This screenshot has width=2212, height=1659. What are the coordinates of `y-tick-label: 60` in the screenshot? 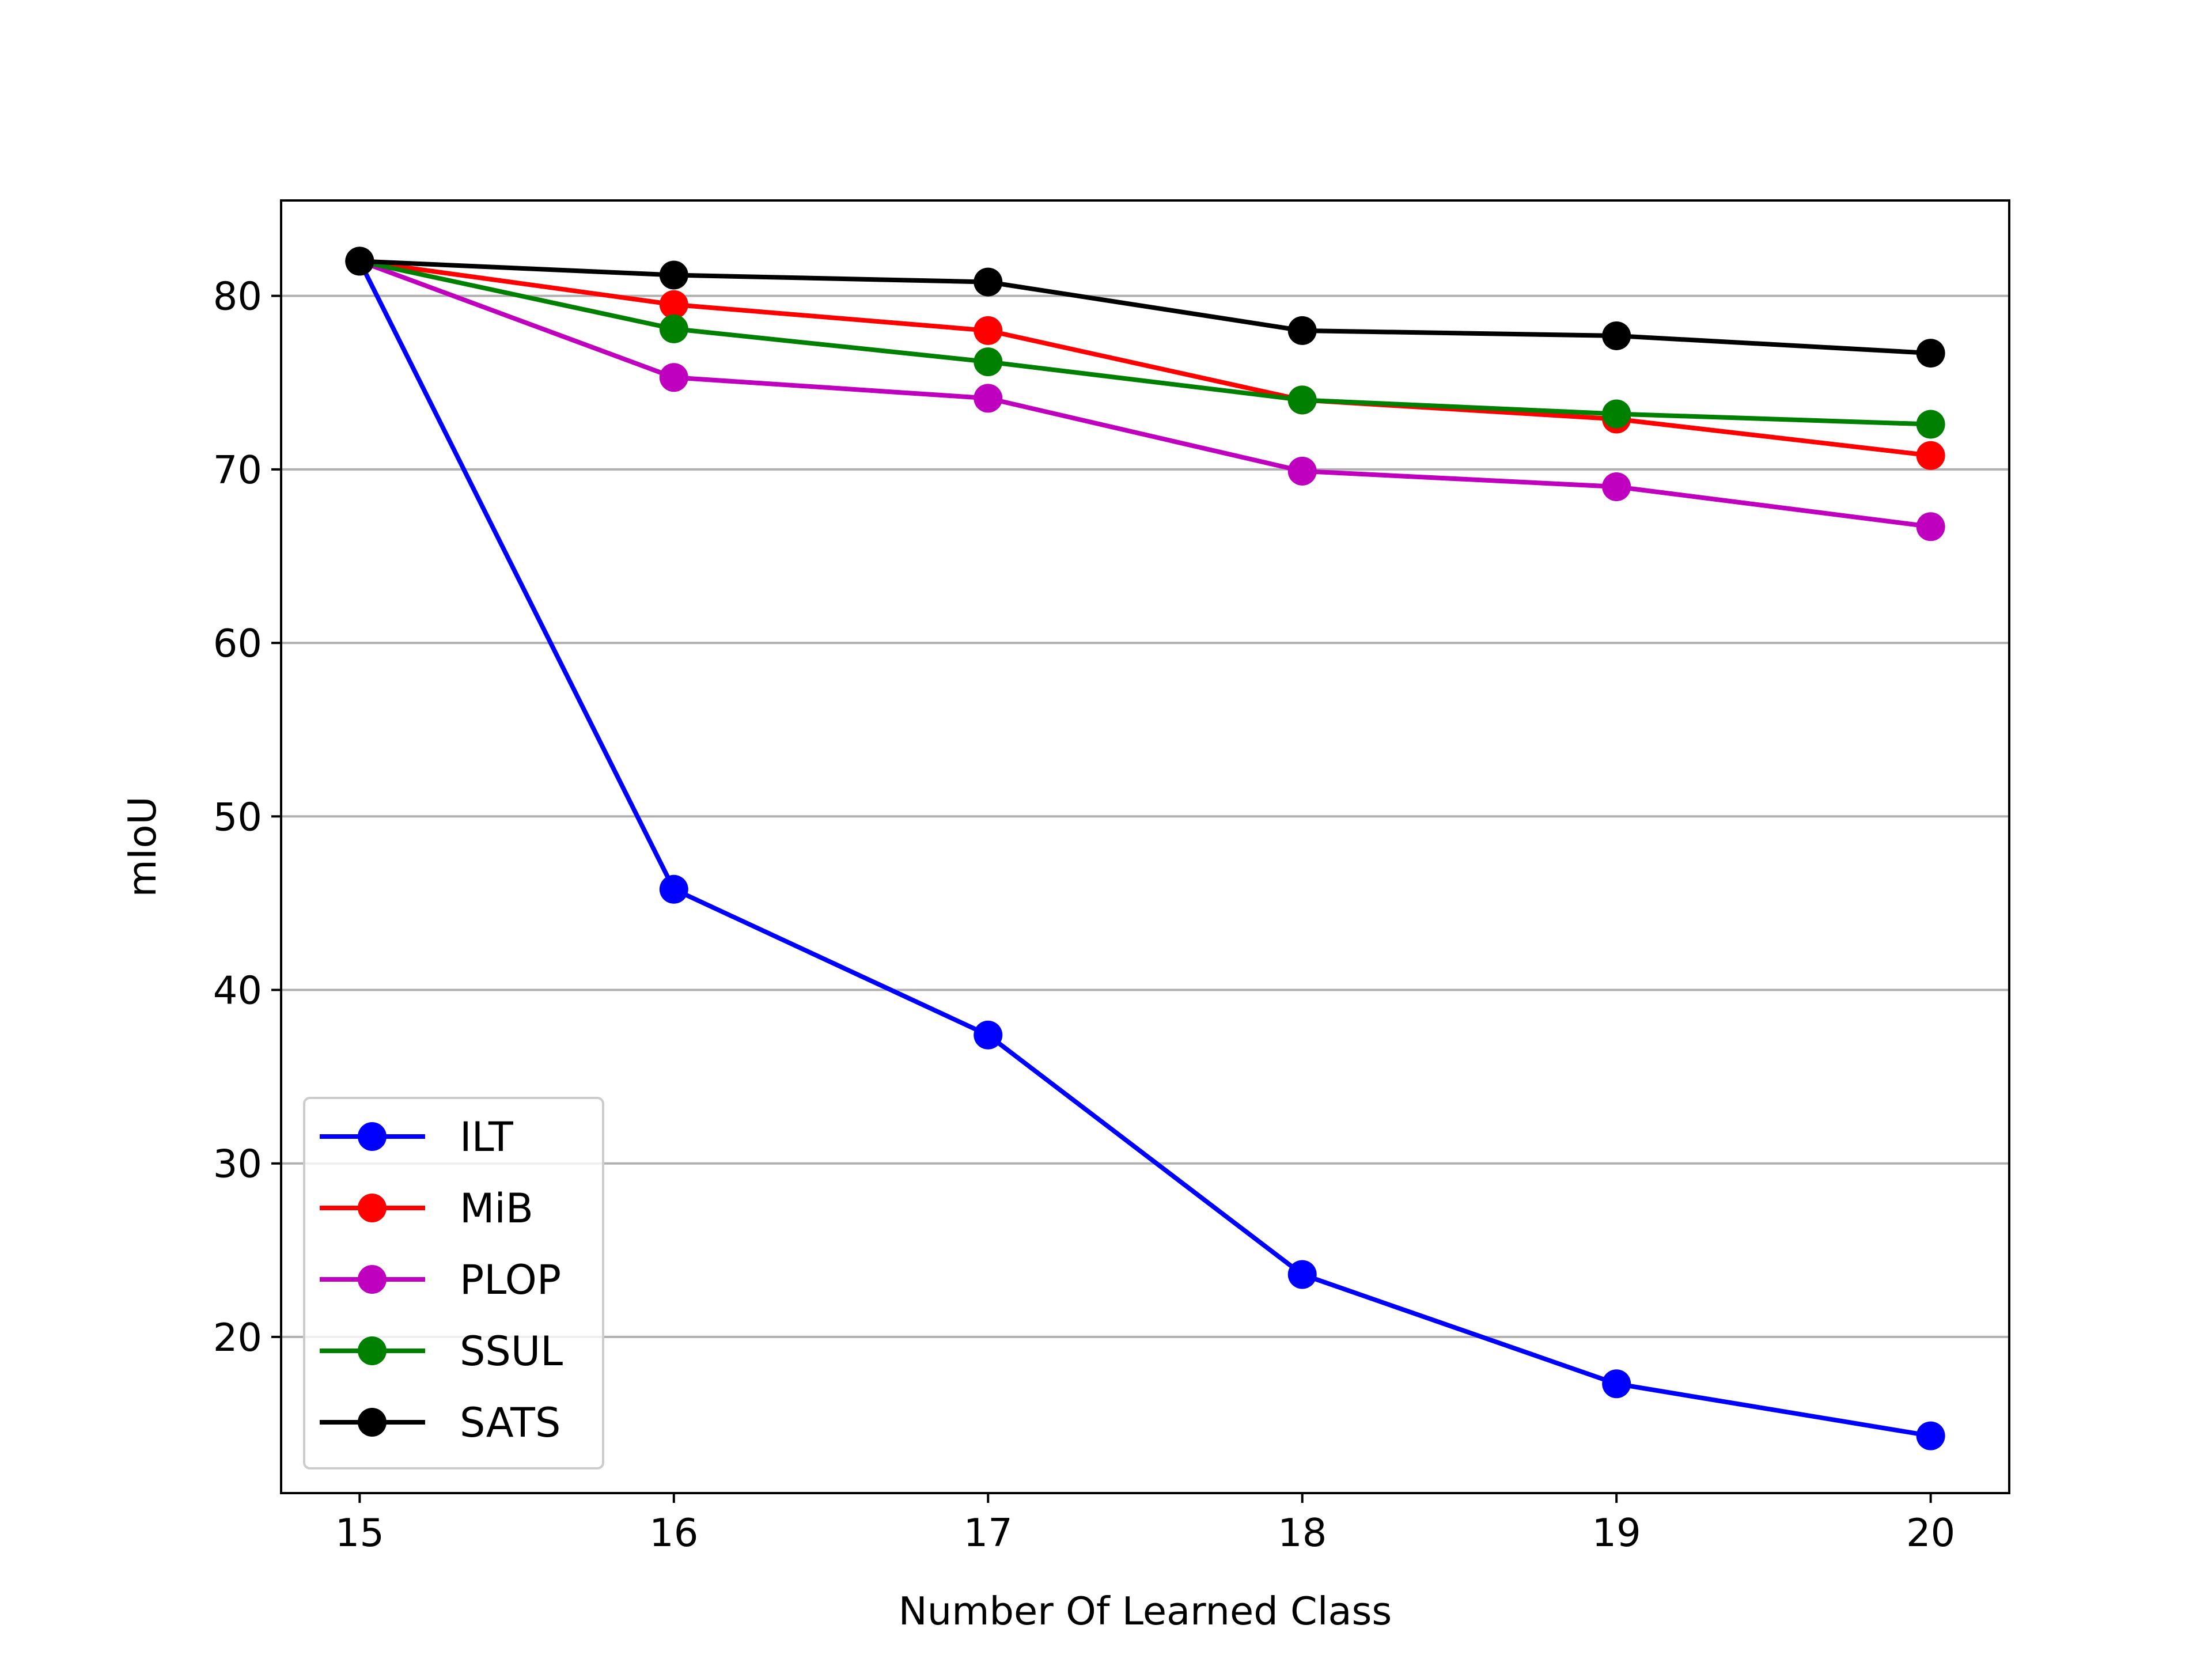 It's located at (237, 643).